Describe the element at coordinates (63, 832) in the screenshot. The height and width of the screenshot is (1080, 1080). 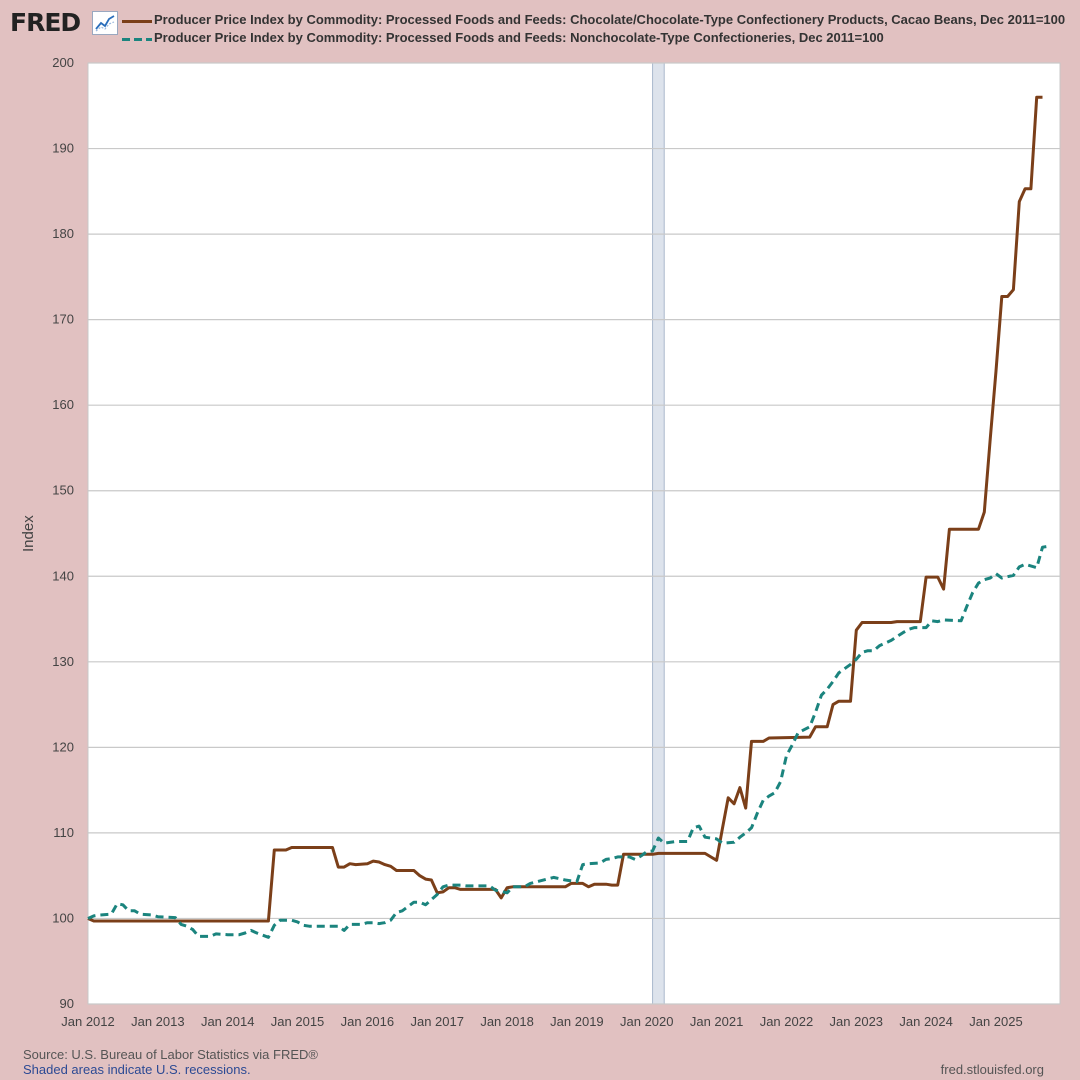
I see `y-tick-label: 110` at that location.